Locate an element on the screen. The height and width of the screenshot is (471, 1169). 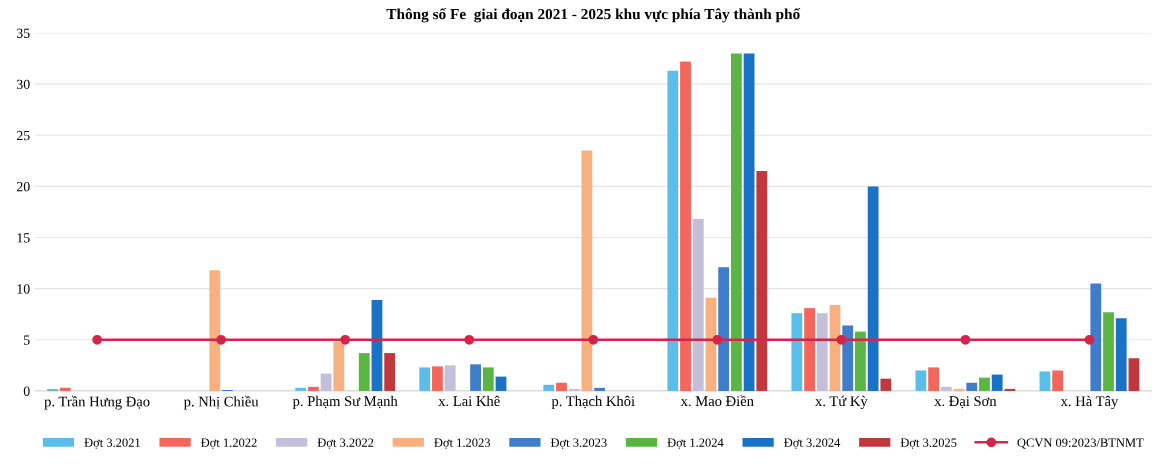
legend-label: Đợt 1.2022 is located at coordinates (229, 443).